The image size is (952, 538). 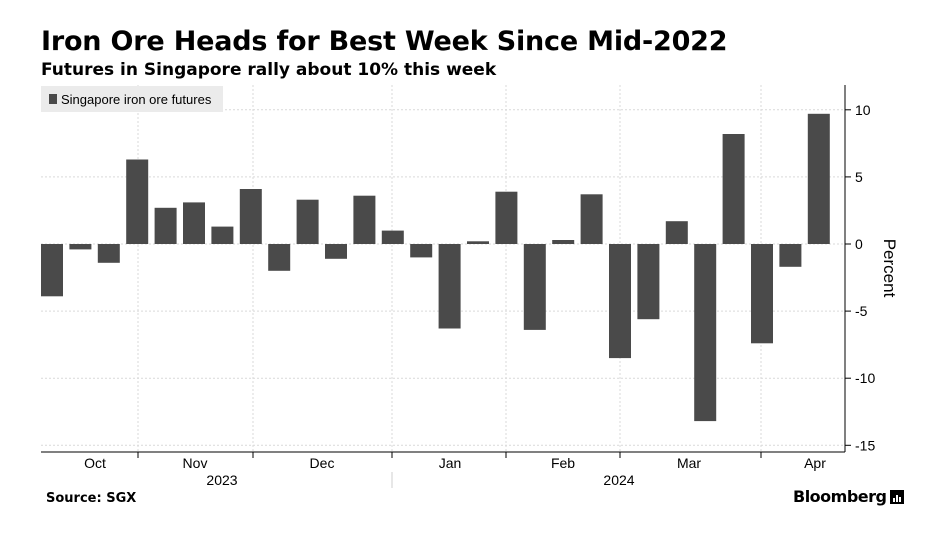 What do you see at coordinates (815, 463) in the screenshot?
I see `x-month-label: Apr` at bounding box center [815, 463].